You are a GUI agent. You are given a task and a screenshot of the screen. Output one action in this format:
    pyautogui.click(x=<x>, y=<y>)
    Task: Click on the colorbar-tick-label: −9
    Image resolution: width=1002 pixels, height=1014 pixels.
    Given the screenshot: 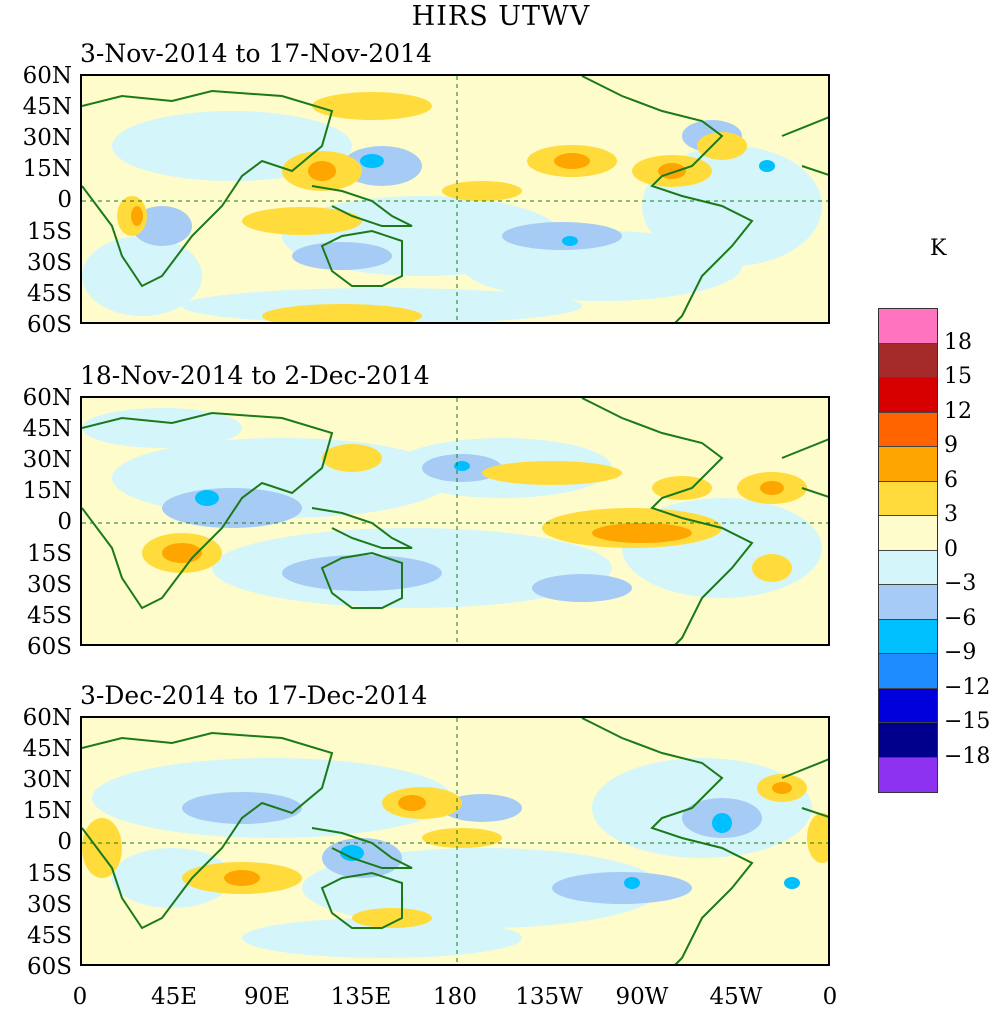 What is the action you would take?
    pyautogui.click(x=960, y=652)
    